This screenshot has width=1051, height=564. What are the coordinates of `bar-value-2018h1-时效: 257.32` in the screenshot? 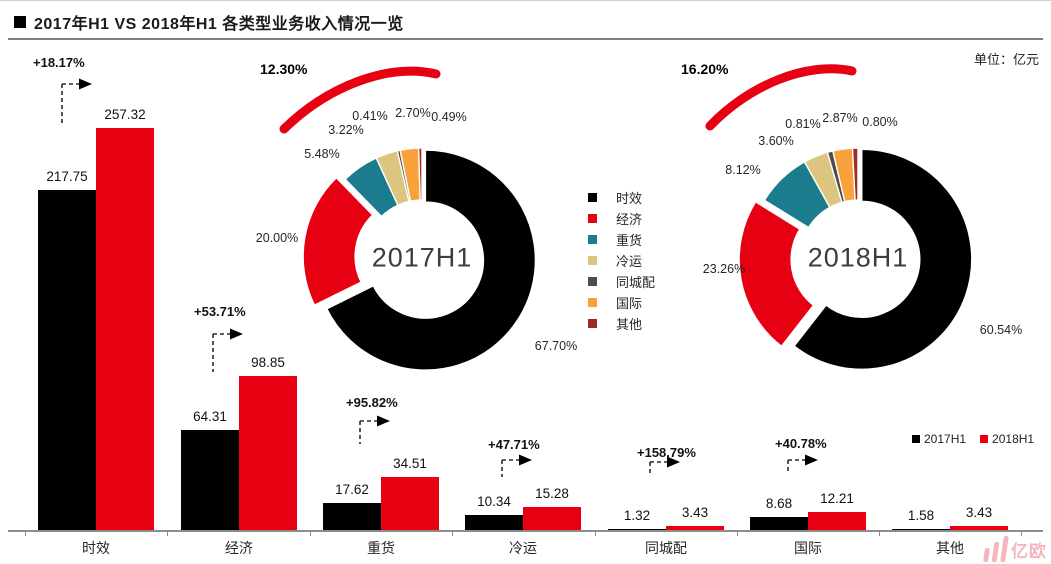 It's located at (125, 115).